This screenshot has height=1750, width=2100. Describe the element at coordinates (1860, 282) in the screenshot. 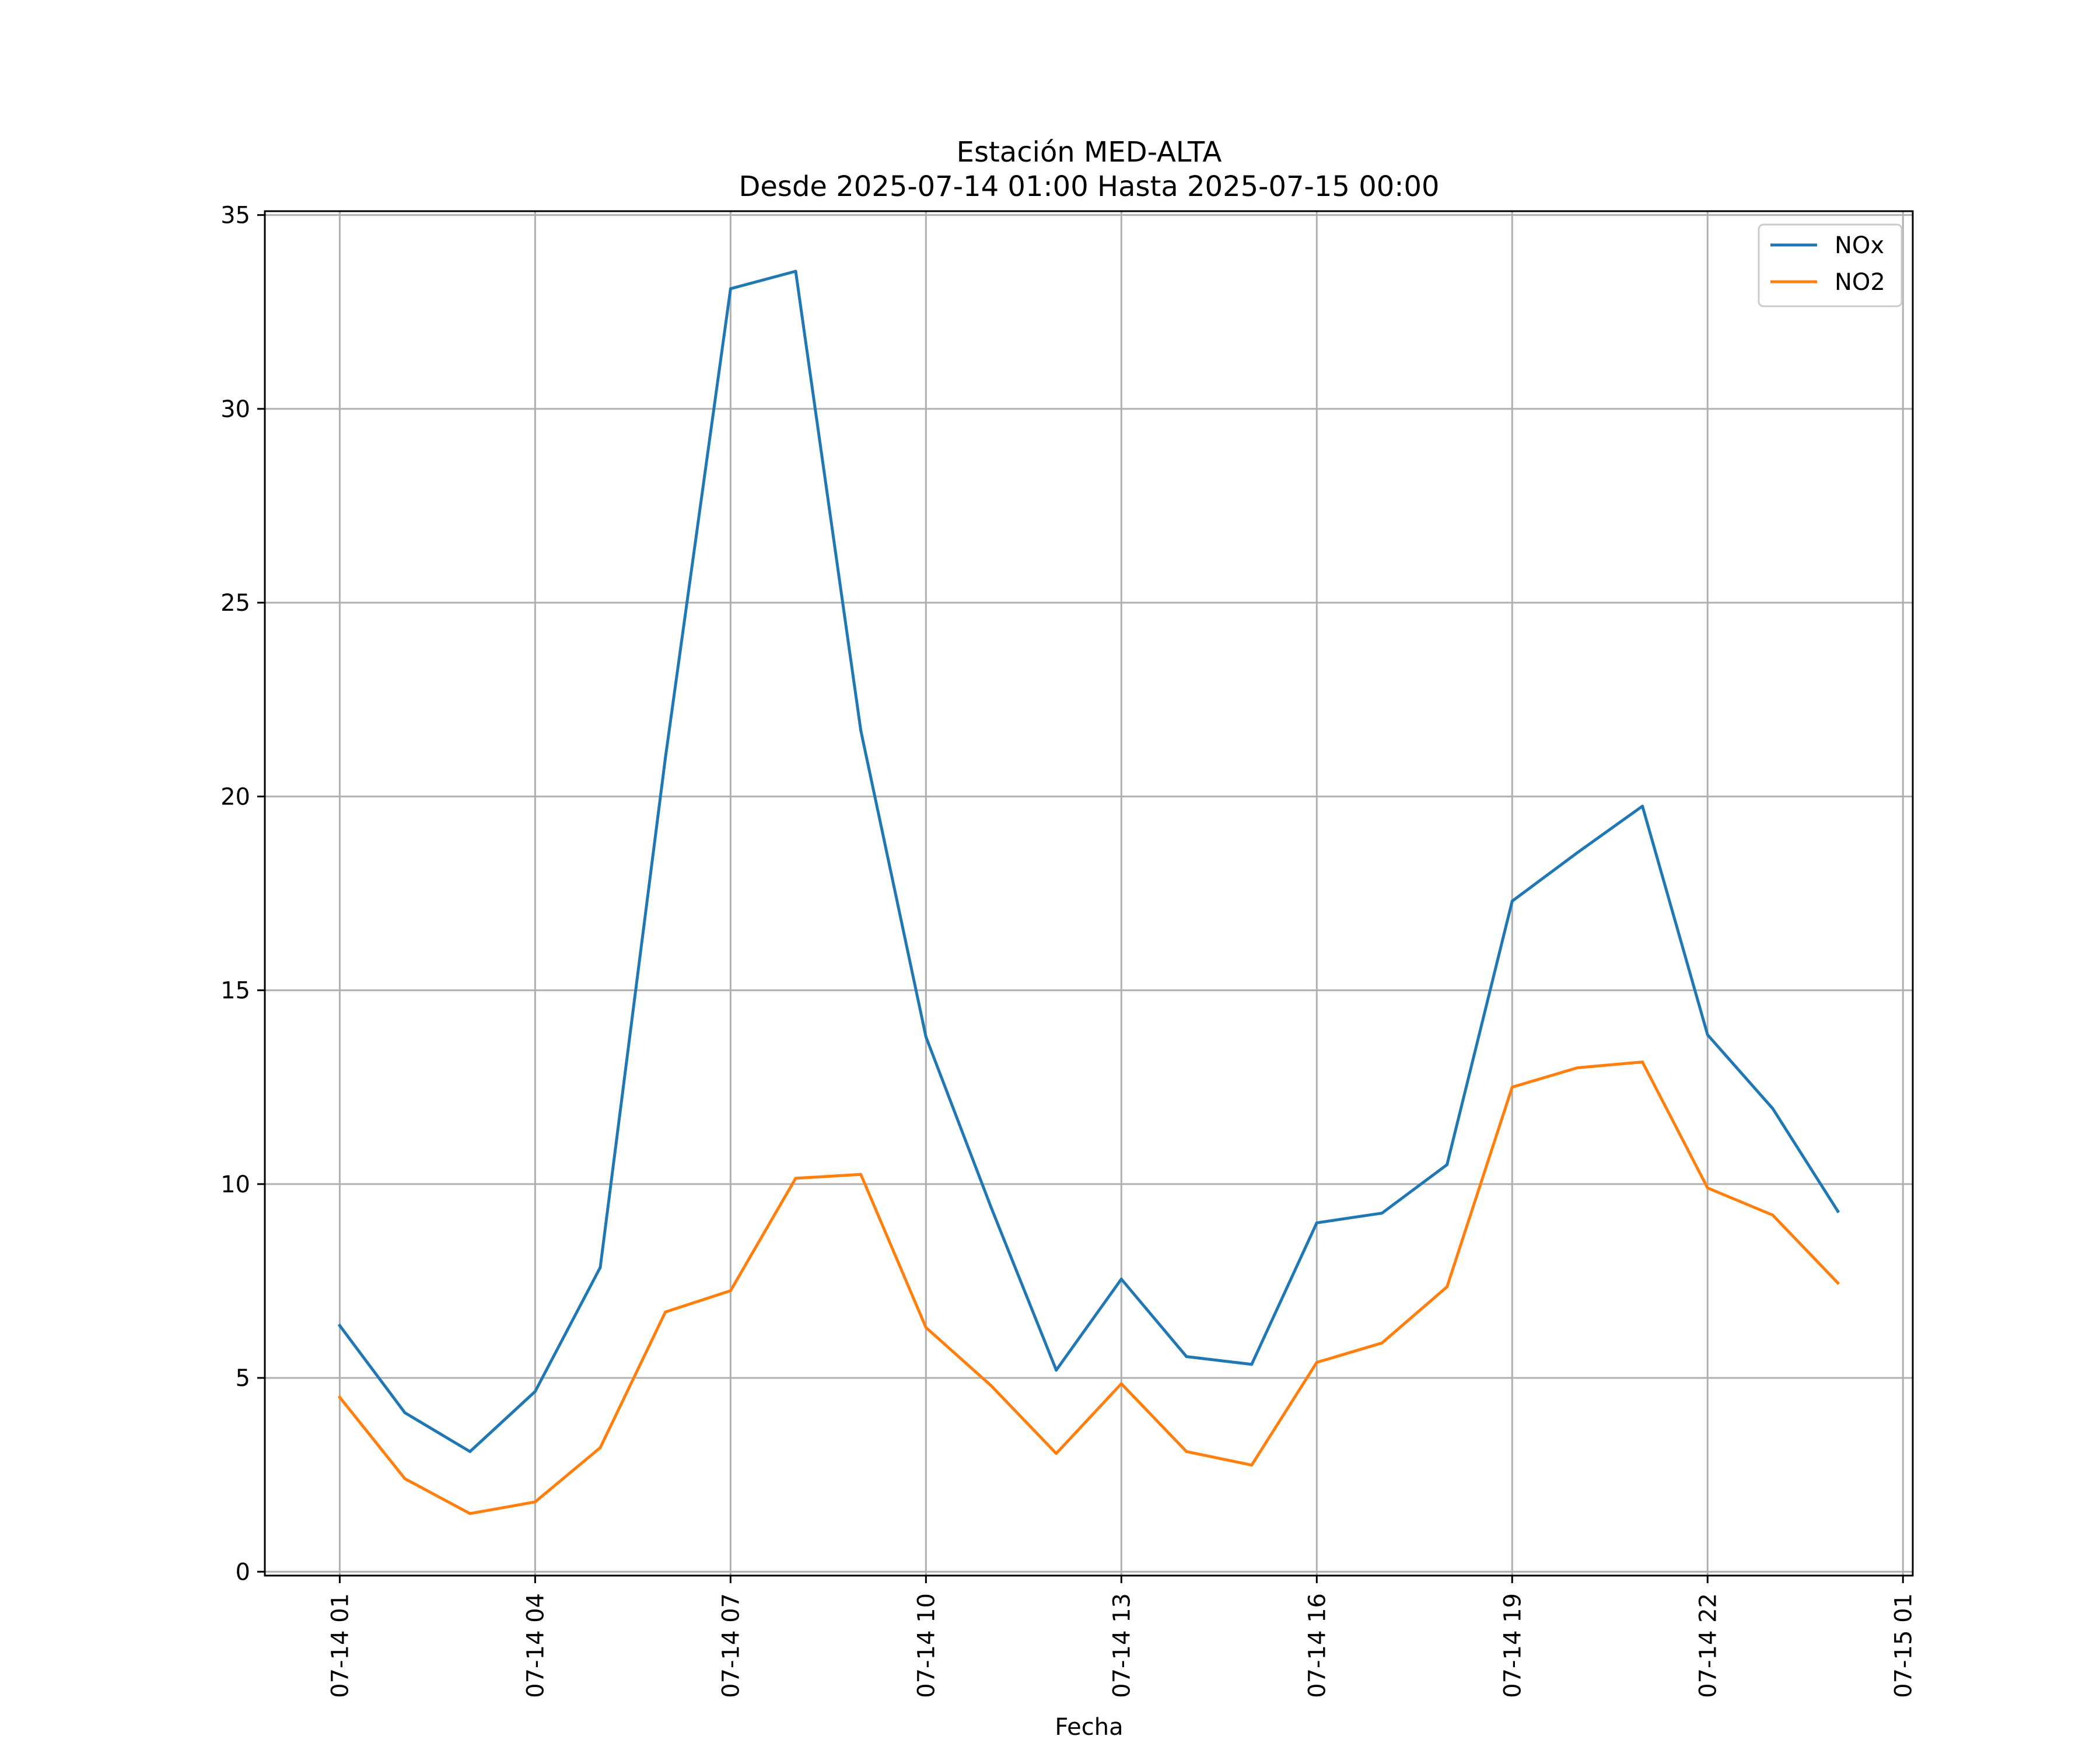

I see `legend-label-no2: NO2` at that location.